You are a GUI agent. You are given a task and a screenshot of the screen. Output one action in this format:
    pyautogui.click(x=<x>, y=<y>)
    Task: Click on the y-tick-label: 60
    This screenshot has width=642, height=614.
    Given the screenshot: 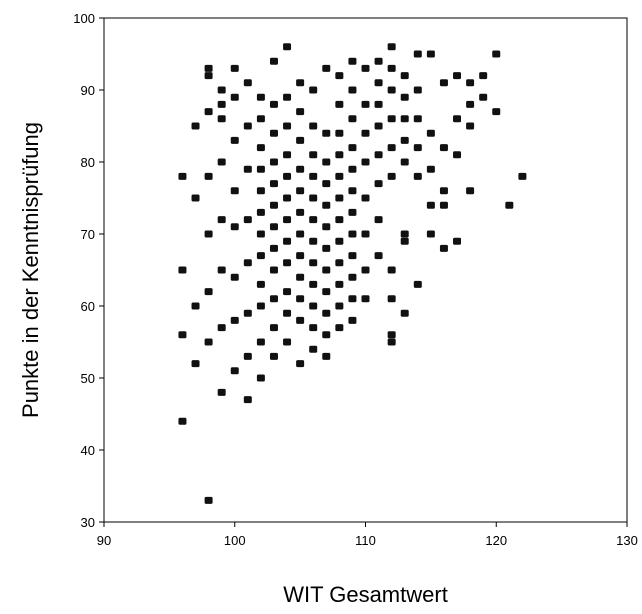 What is the action you would take?
    pyautogui.click(x=88, y=306)
    